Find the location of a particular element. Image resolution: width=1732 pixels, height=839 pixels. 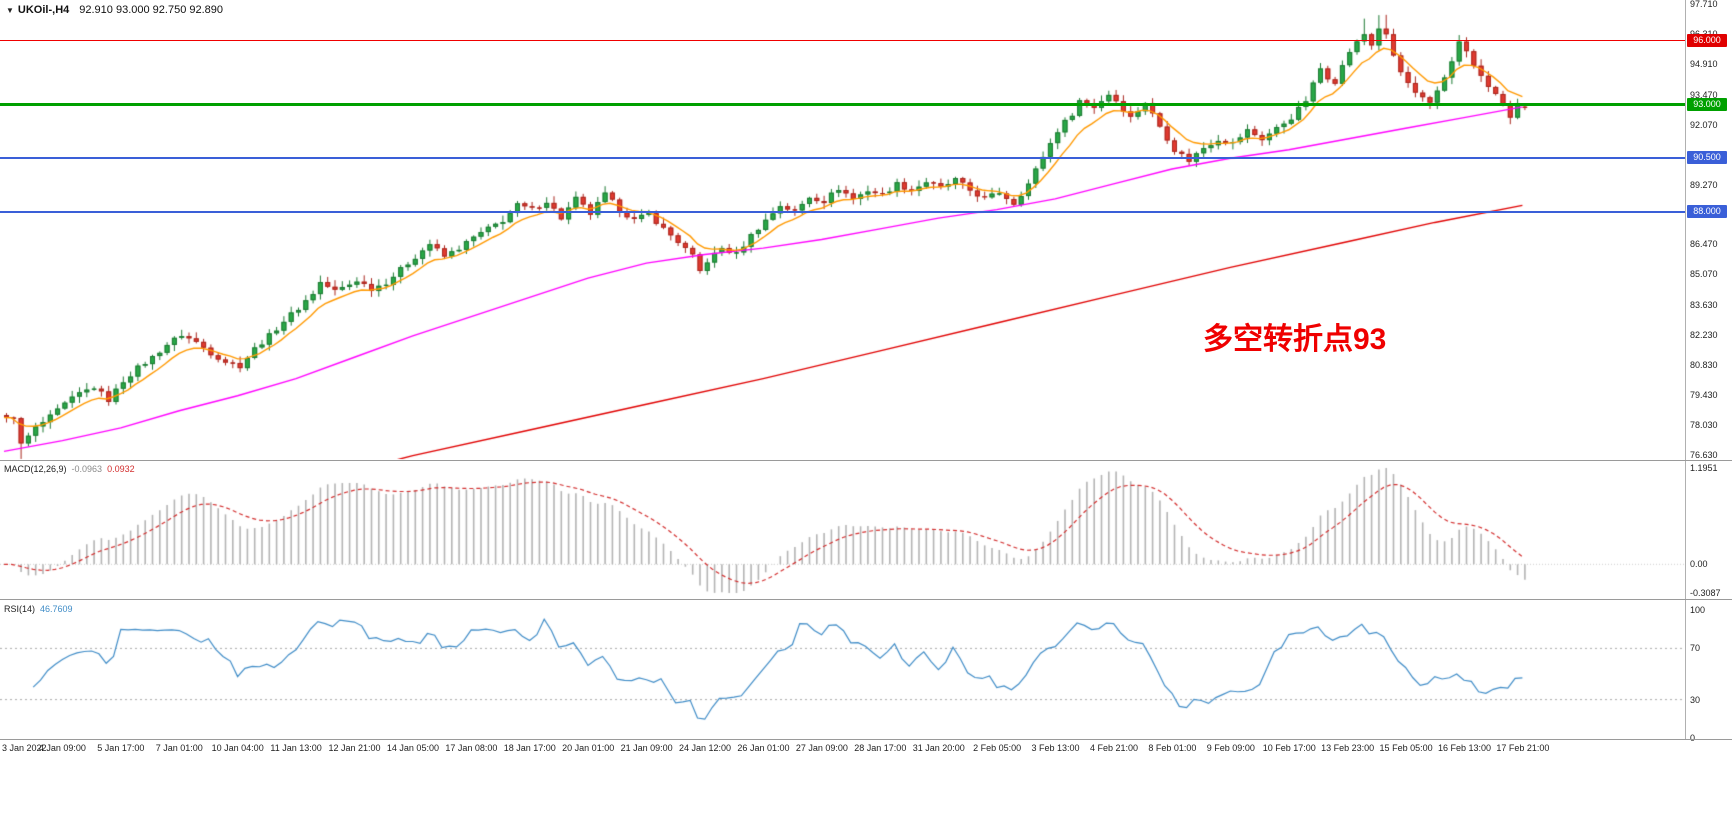

time-axis-label: 17 Jan 08:00 is located at coordinates (471, 748).